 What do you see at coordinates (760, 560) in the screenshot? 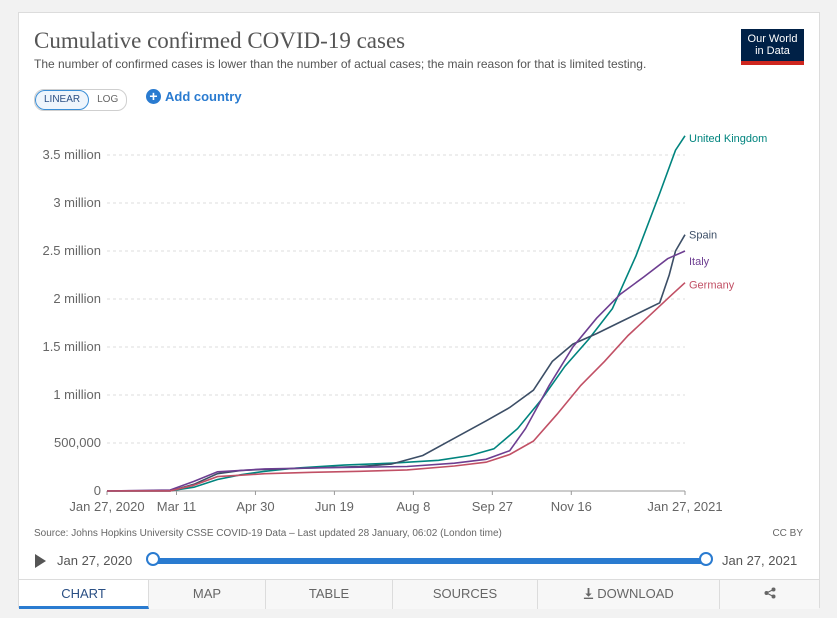
I see `timeline-end-label: Jan 27, 2021` at bounding box center [760, 560].